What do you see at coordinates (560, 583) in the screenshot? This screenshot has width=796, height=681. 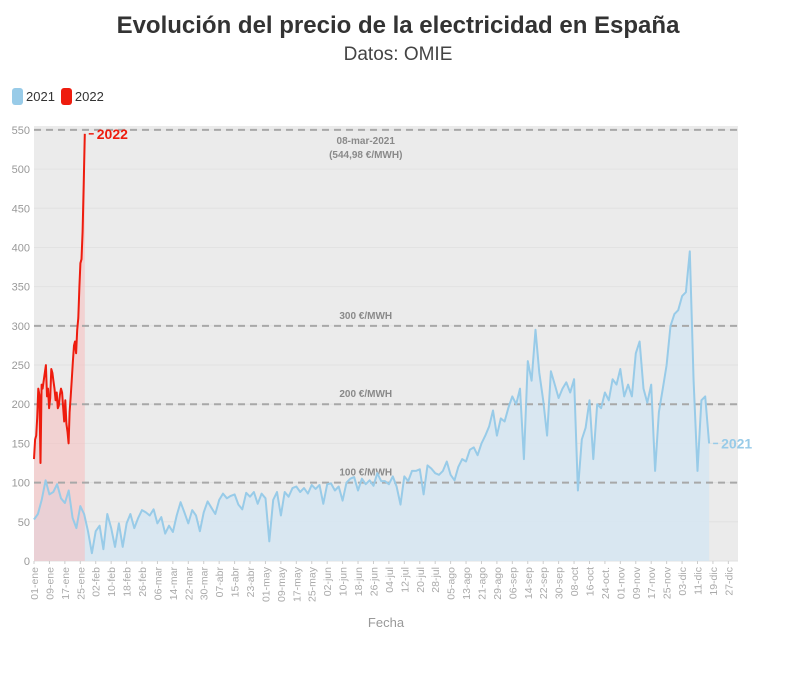 I see `x-tick-label: 30-sep` at bounding box center [560, 583].